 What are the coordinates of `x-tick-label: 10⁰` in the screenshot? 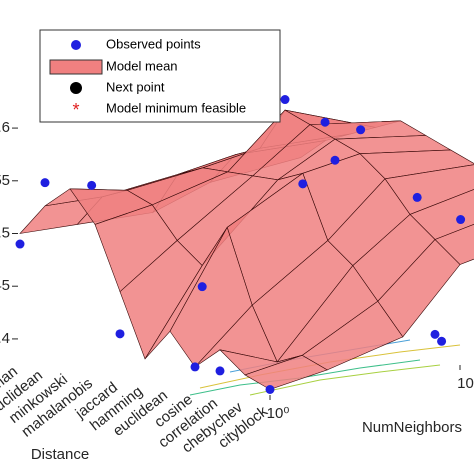 It's located at (278, 413).